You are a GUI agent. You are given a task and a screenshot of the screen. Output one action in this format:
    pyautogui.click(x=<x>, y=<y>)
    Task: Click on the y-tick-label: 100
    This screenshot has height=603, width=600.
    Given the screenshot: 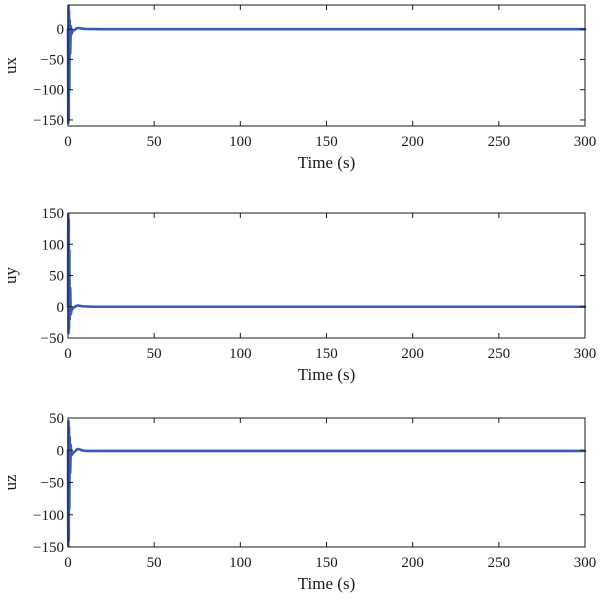 What is the action you would take?
    pyautogui.click(x=53, y=245)
    